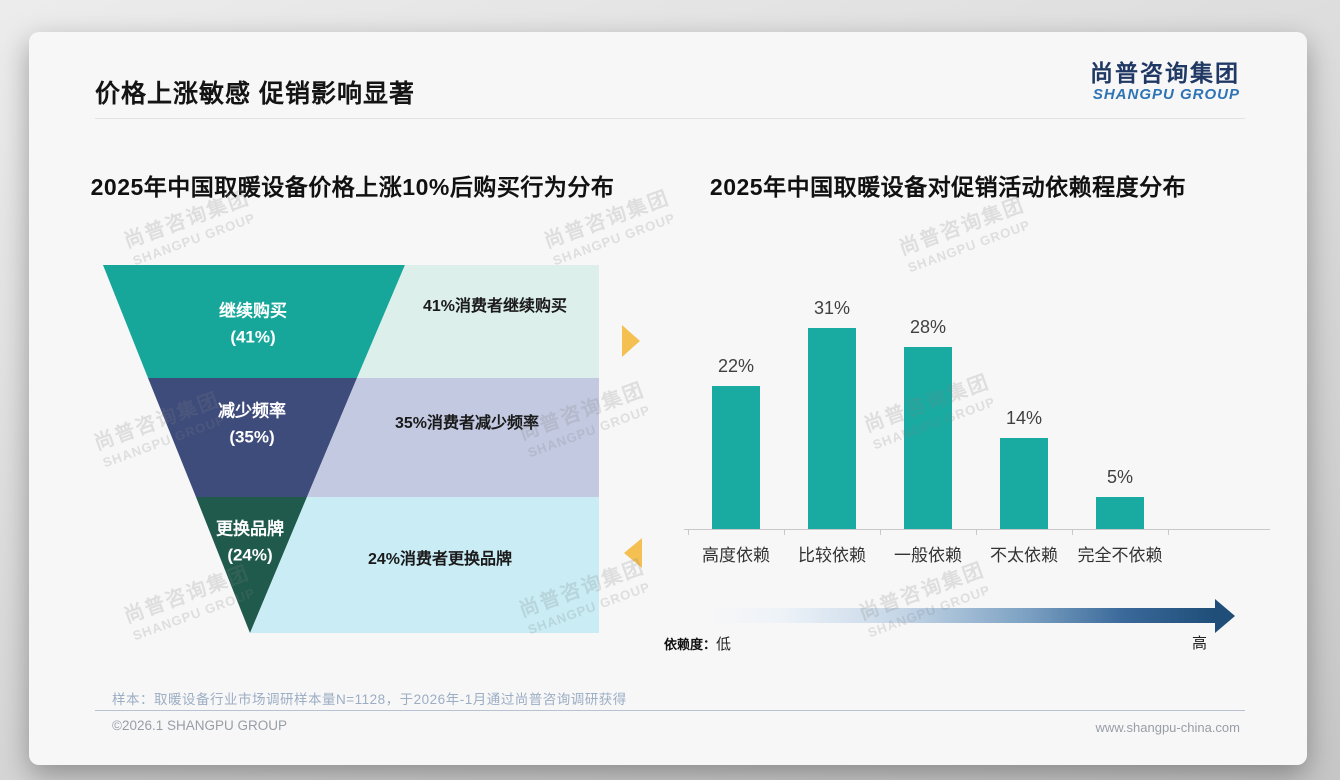  What do you see at coordinates (1165, 73) in the screenshot?
I see `logo-chinese: 尚普咨询集团` at bounding box center [1165, 73].